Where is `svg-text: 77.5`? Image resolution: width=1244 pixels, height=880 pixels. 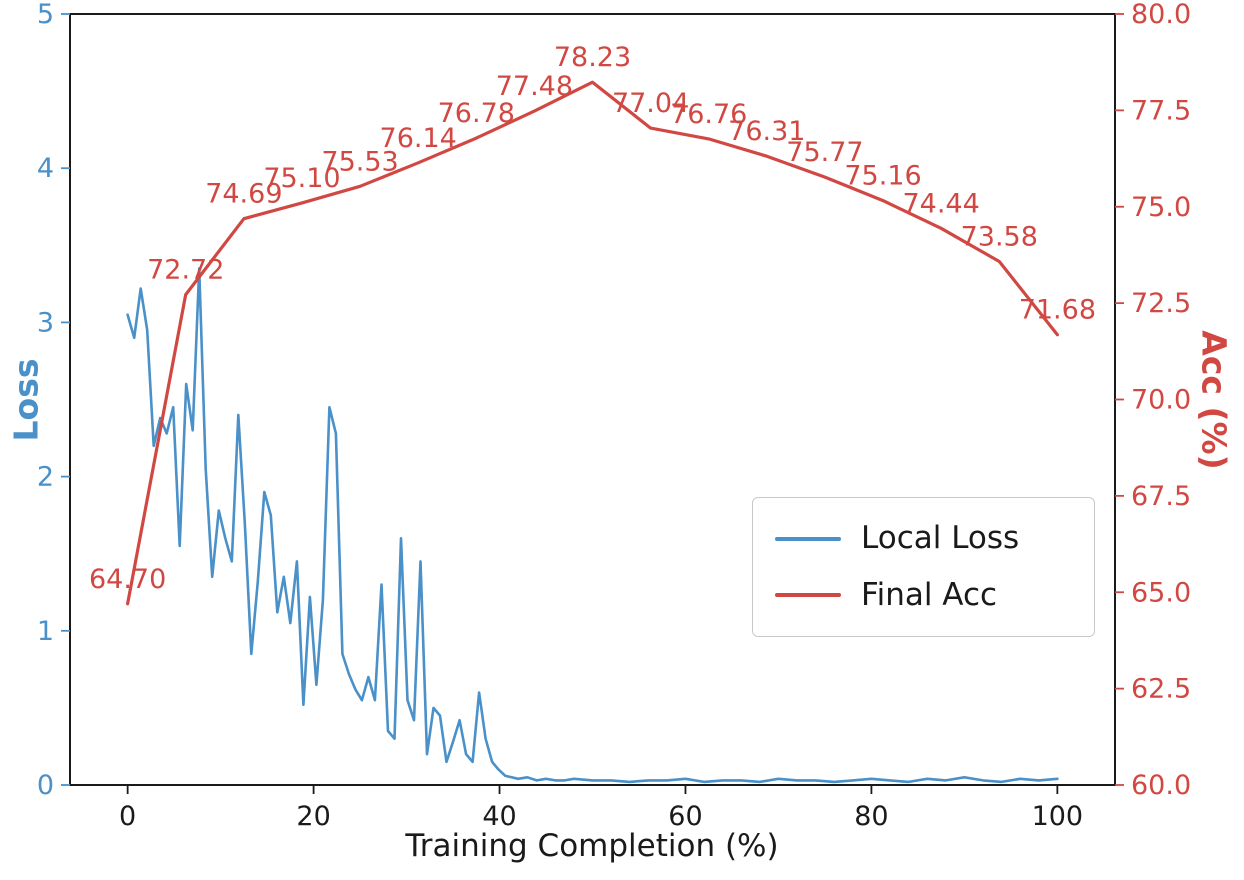 svg-text: 77.5 is located at coordinates (1161, 110).